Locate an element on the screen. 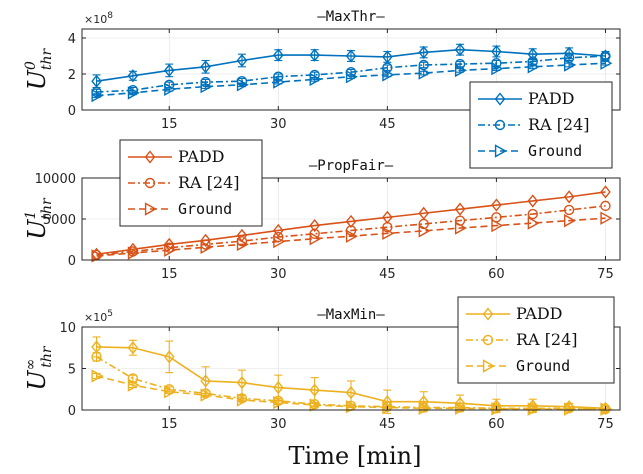 This screenshot has height=474, width=643. maxmin-legend: PADD RA [24] Ground is located at coordinates (536, 340).